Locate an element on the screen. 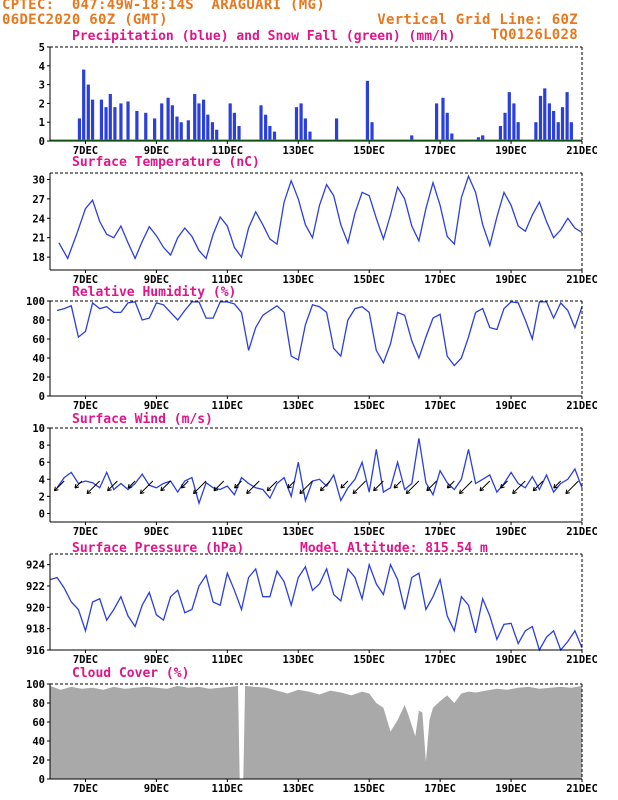  cloud-ytick-label: 0 is located at coordinates (42, 780).